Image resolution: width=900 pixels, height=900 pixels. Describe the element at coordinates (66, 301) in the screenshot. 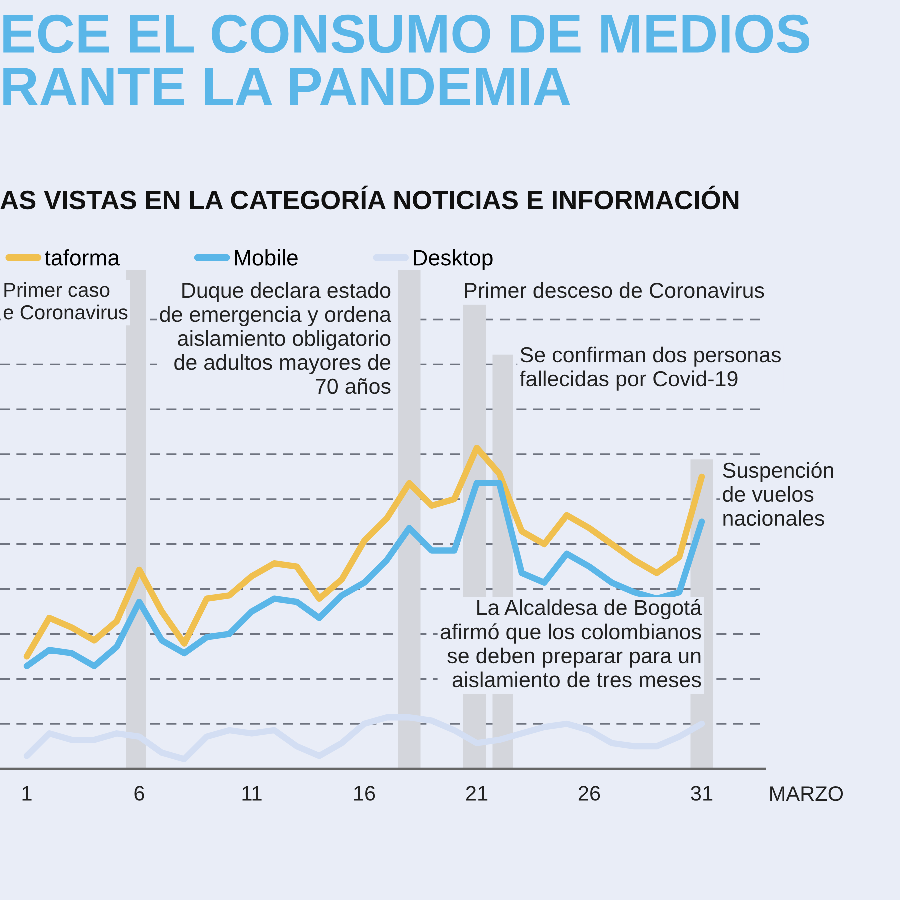

I see `band-label: Primer caso e Coronavirus` at that location.